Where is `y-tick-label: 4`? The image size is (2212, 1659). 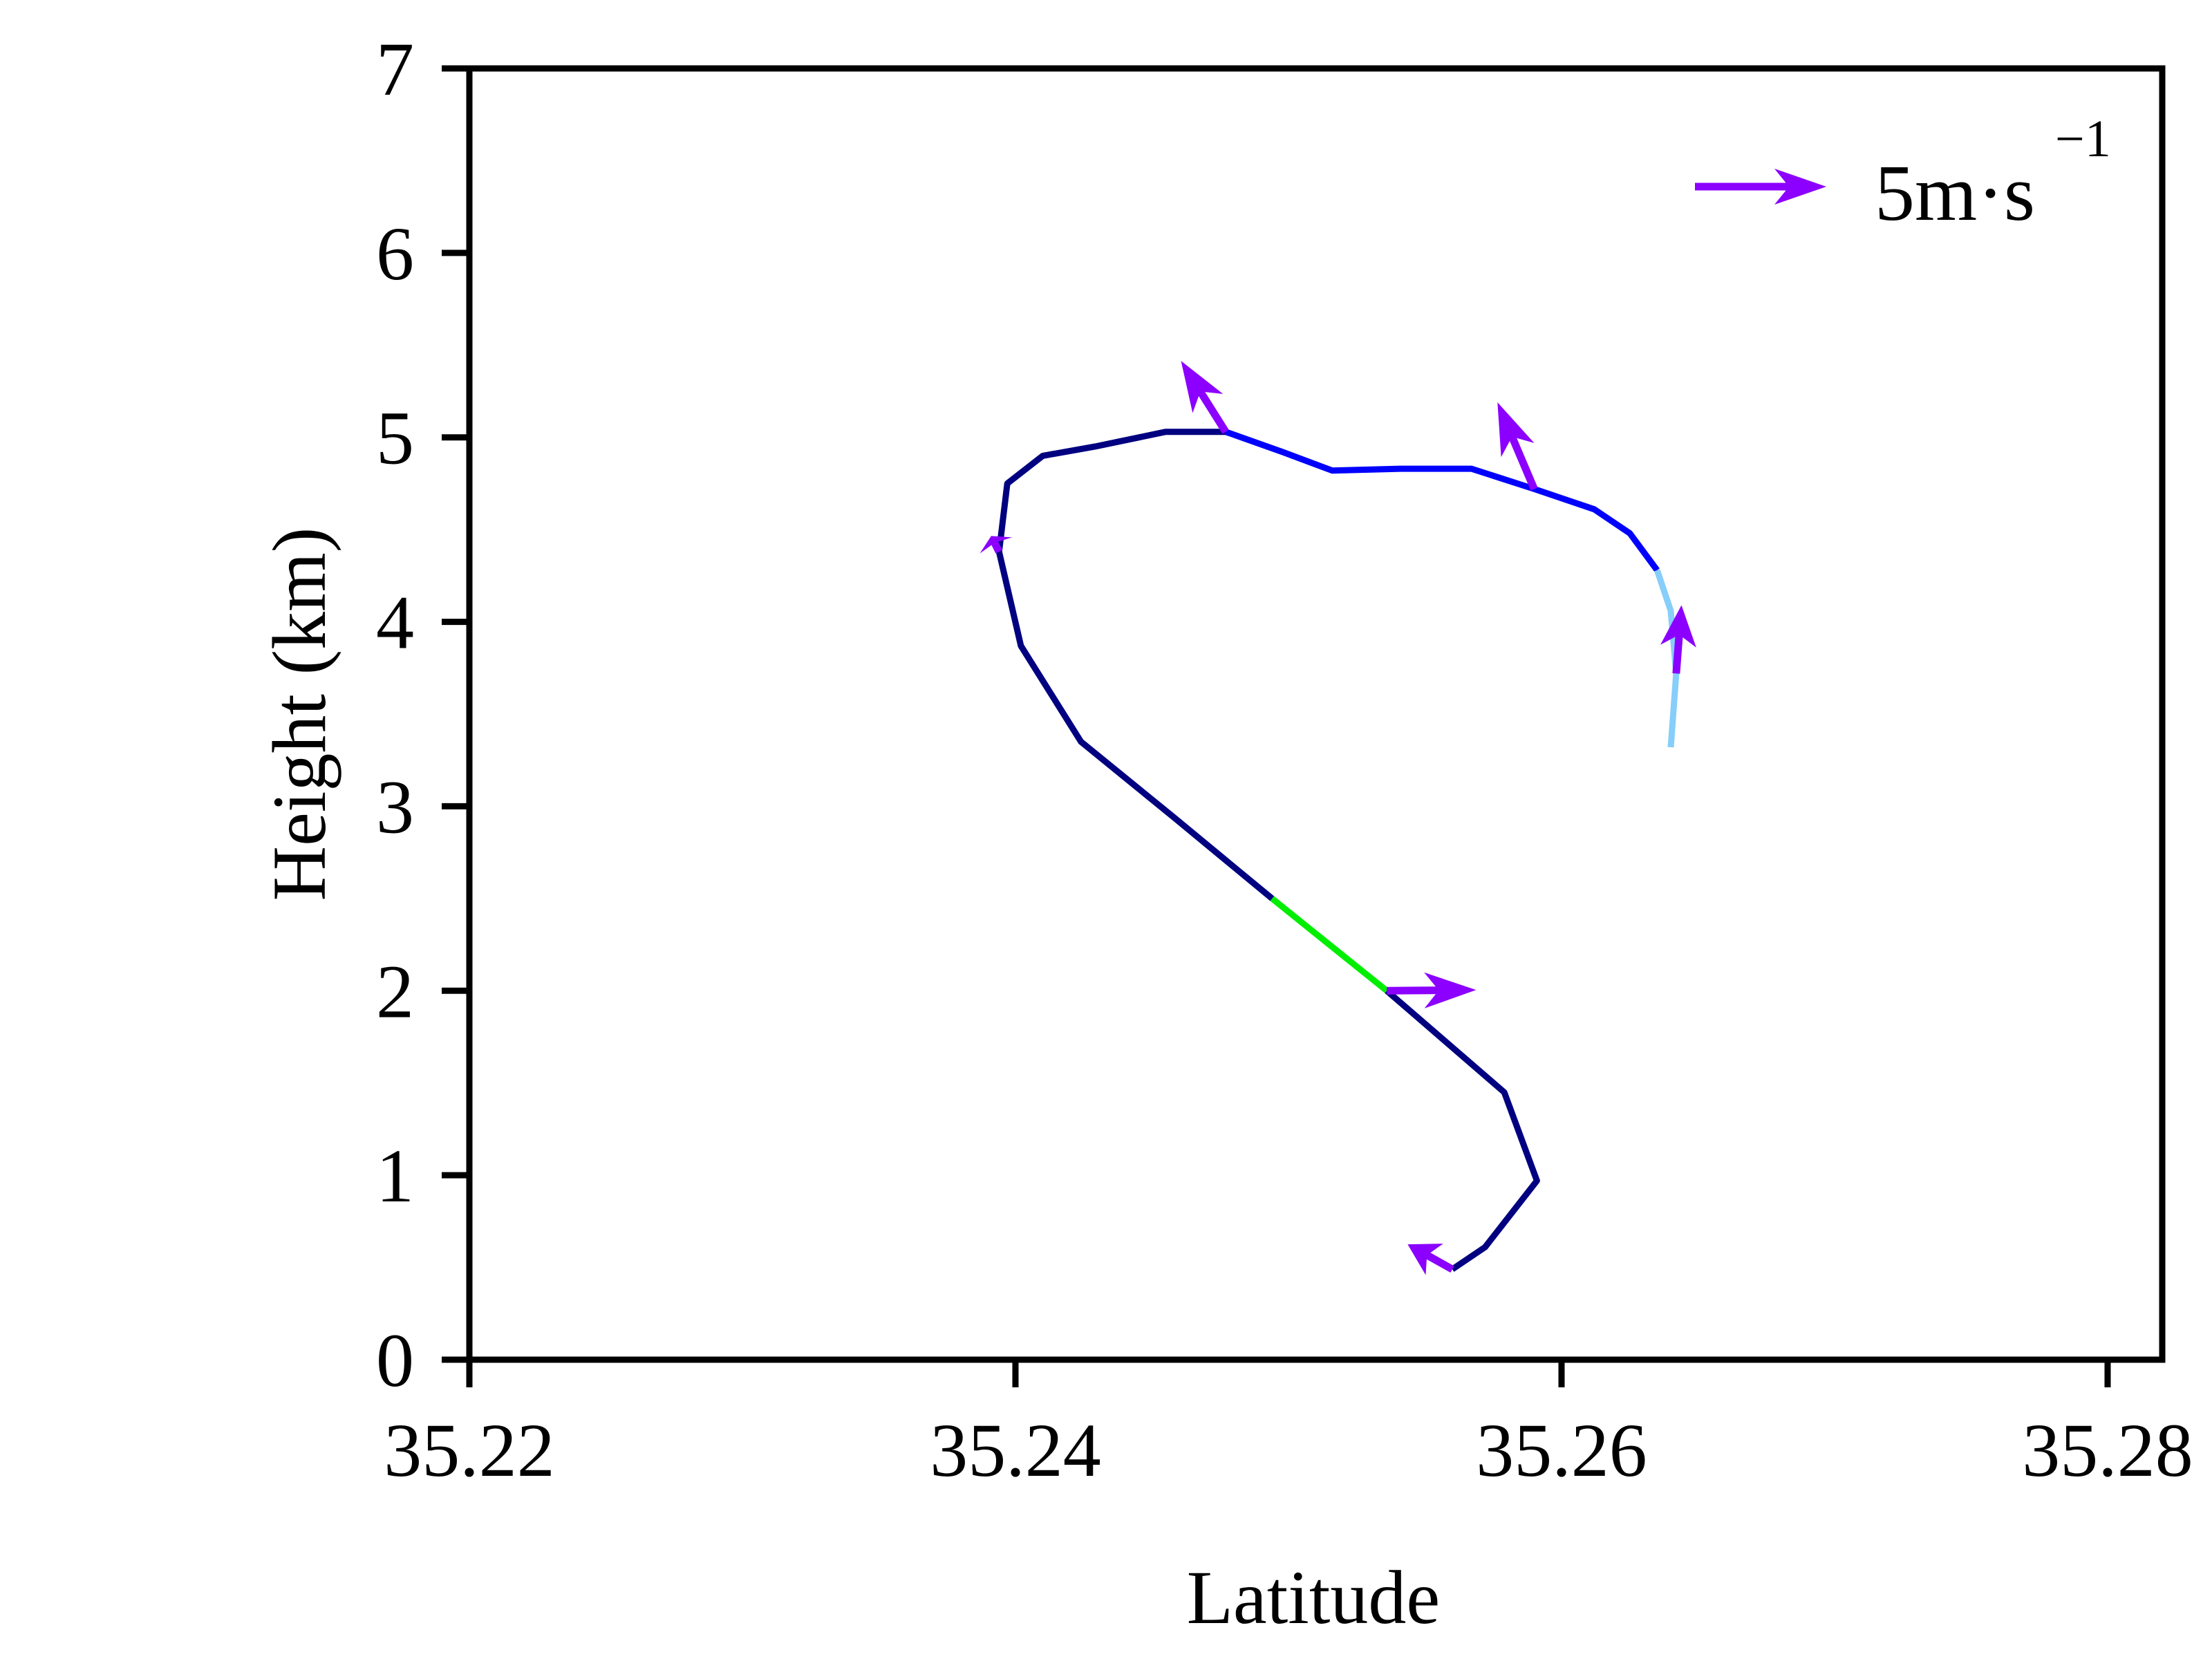 y-tick-label: 4 is located at coordinates (395, 623).